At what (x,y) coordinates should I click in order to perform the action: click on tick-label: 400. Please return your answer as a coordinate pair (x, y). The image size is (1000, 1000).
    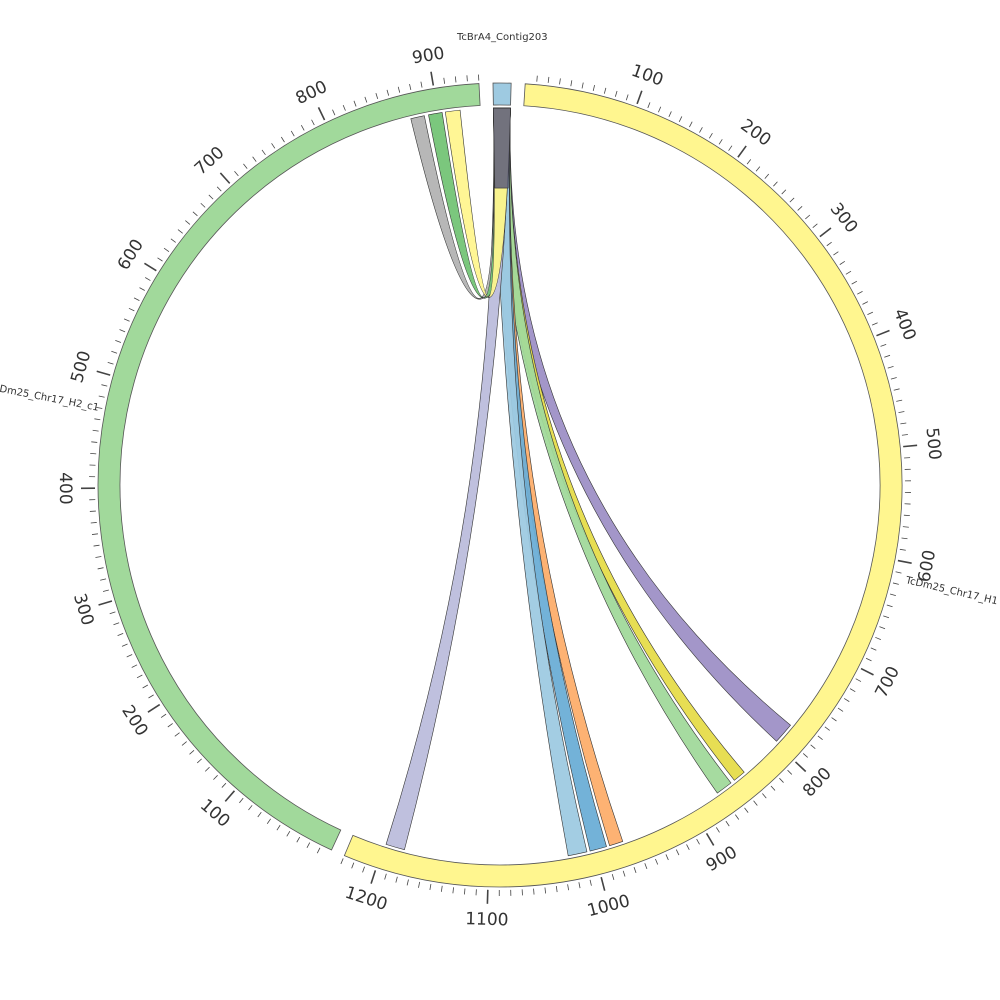
    Looking at the image, I should click on (65, 488).